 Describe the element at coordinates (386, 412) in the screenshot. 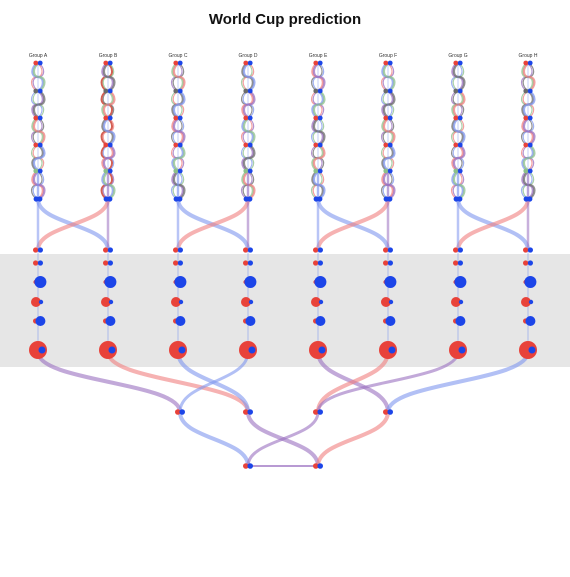

I see `quarterfinal-node-home` at that location.